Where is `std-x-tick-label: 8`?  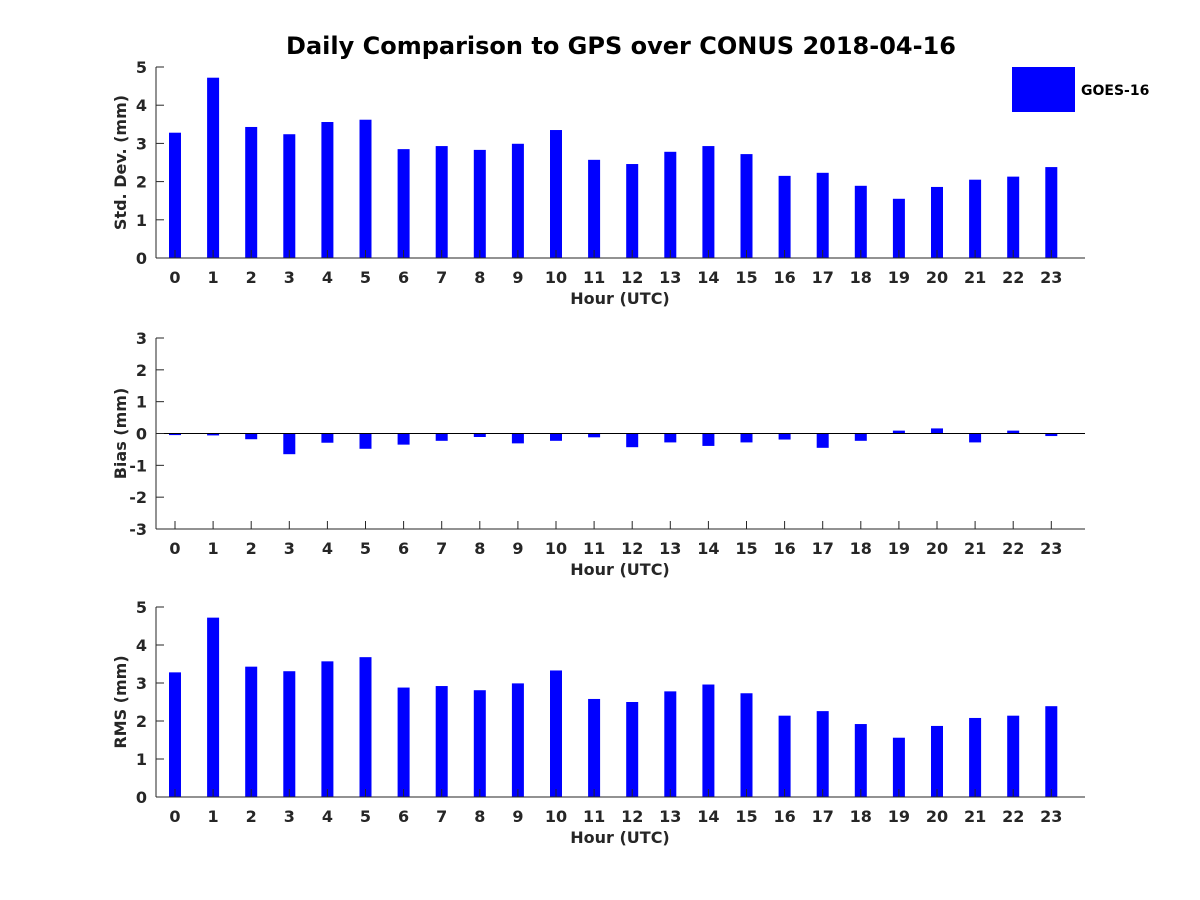 std-x-tick-label: 8 is located at coordinates (479, 277).